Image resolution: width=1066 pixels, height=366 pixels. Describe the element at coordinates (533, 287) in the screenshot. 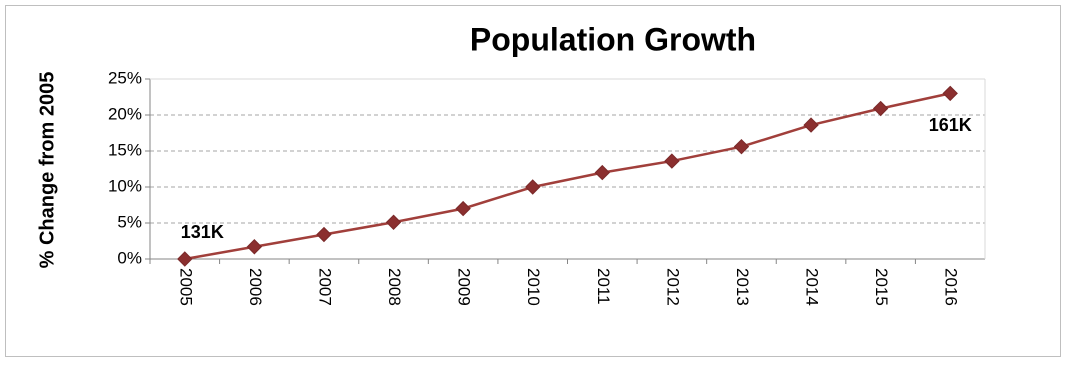

I see `x-tick-label: 2010` at that location.